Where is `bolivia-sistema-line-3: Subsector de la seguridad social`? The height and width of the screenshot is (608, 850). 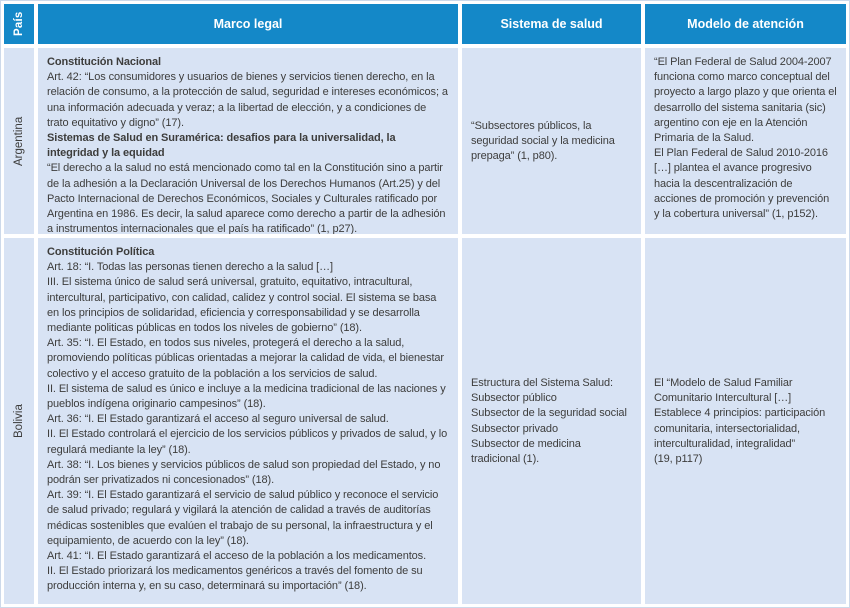
bolivia-sistema-line-3: Subsector de la seguridad social is located at coordinates (549, 413).